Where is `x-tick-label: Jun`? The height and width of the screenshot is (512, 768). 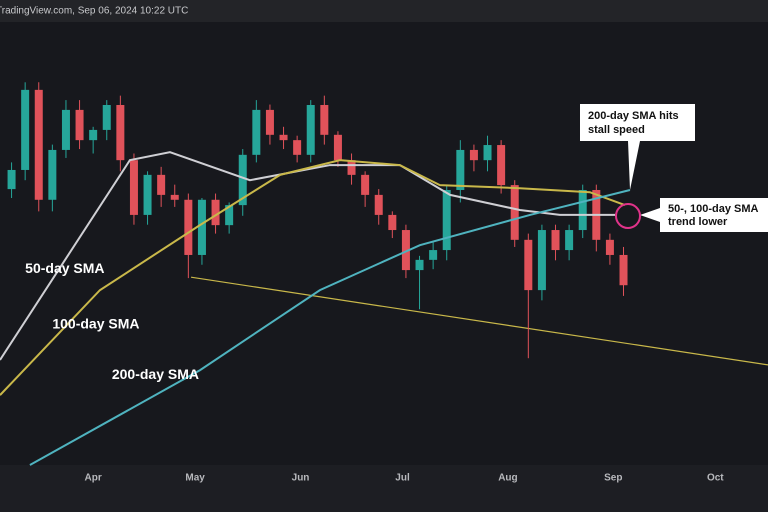 x-tick-label: Jun is located at coordinates (301, 478).